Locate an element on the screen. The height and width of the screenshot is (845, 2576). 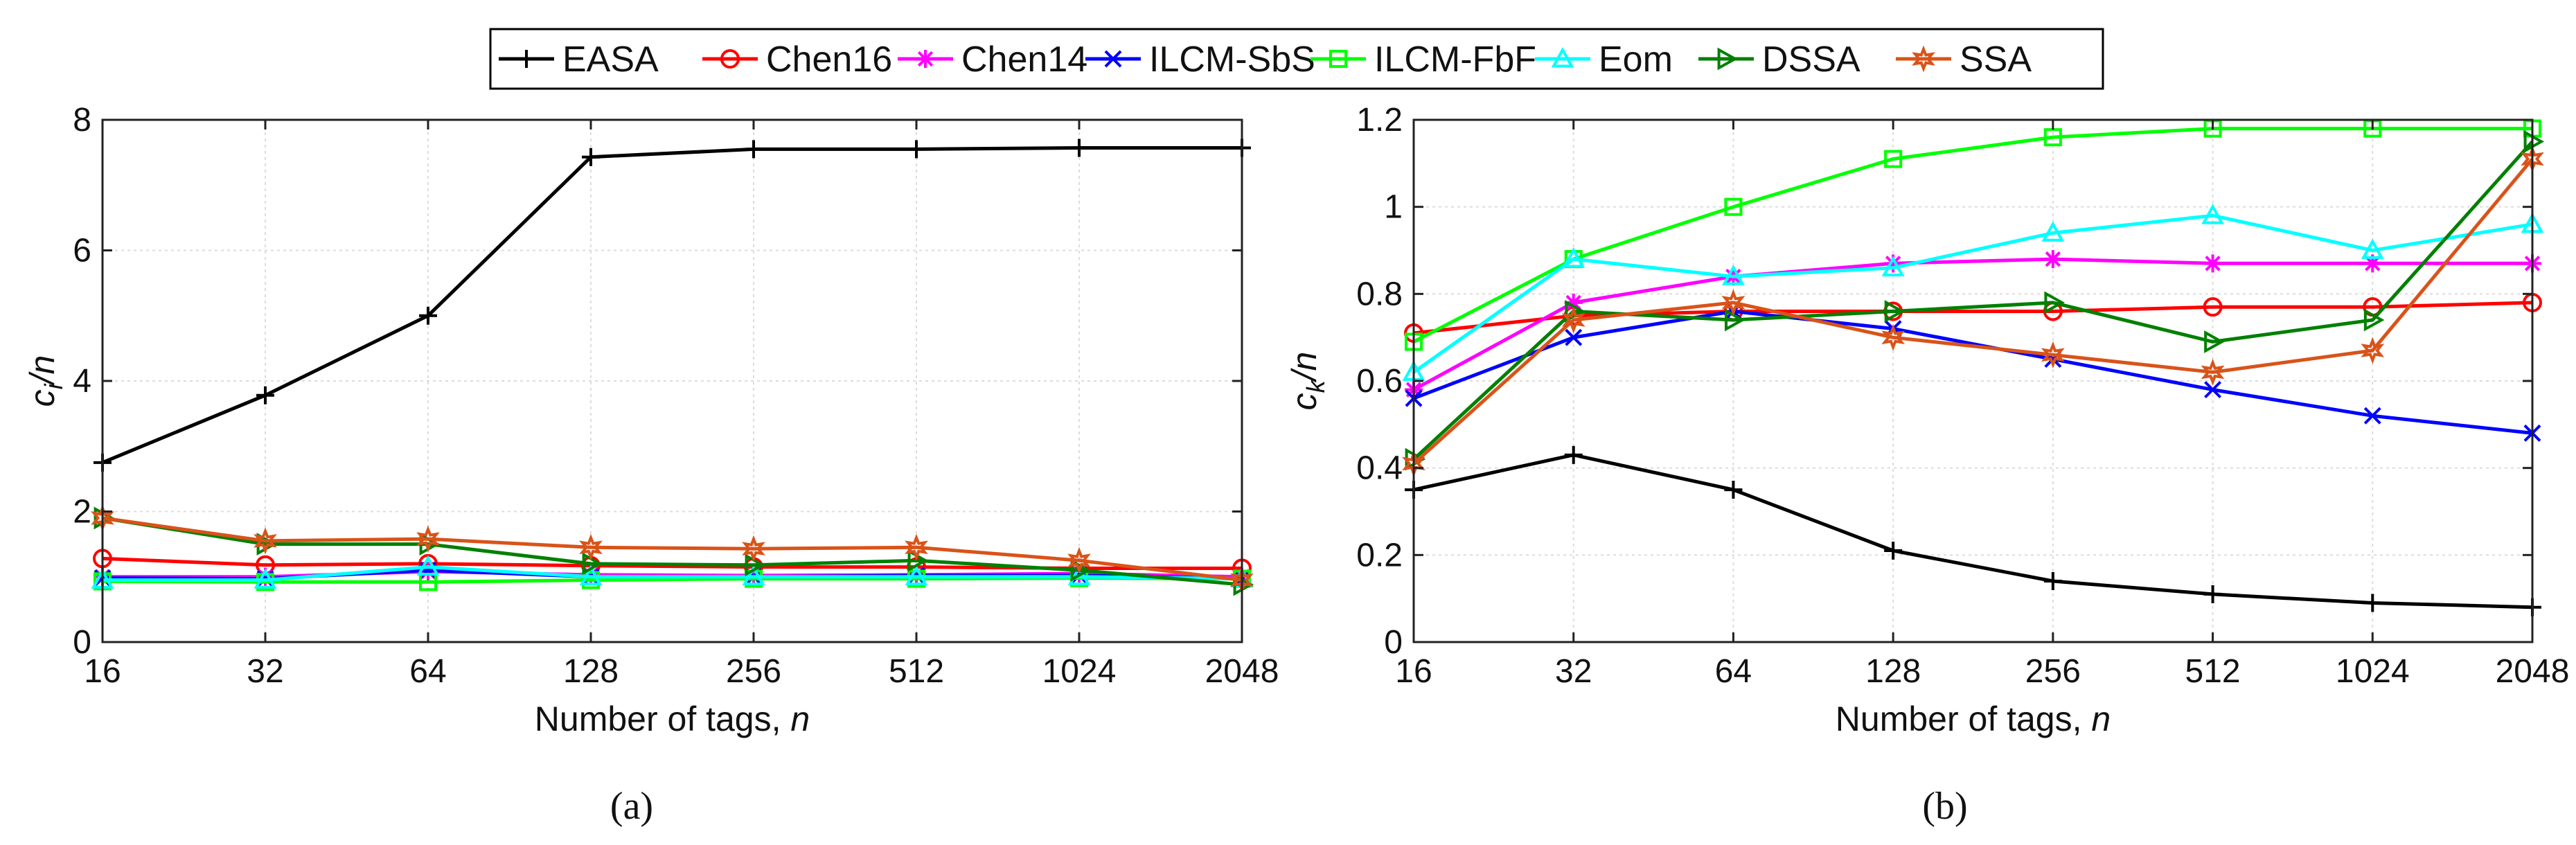
panel-b-xtick-label-128: 128 is located at coordinates (1893, 672).